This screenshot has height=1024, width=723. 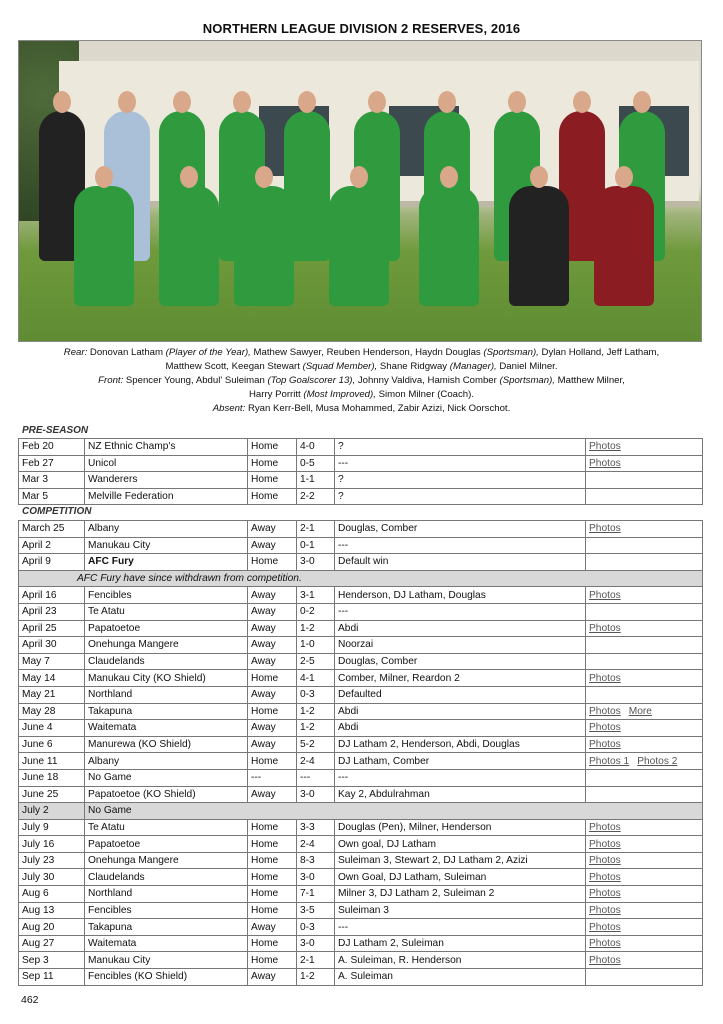 I want to click on fixture-row: May 28 Takapuna Home 1-2 Abdi Photos More, so click(x=360, y=711).